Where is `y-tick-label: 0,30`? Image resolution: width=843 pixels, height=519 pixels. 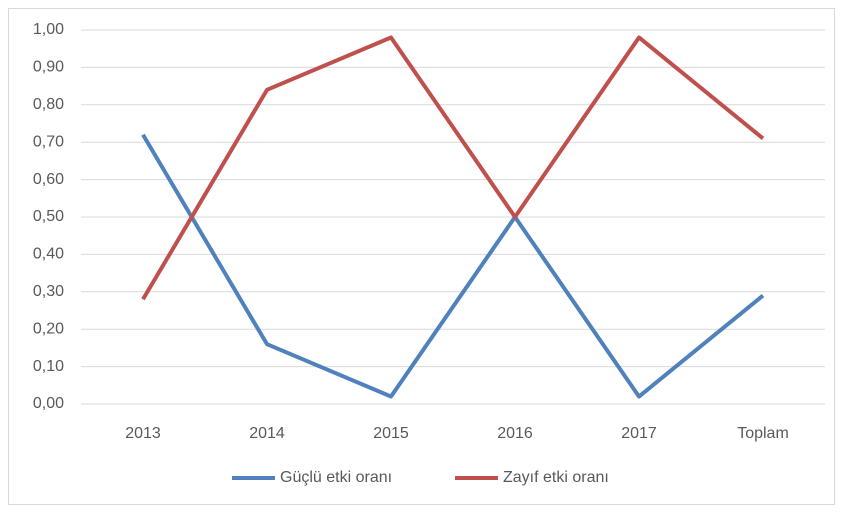
y-tick-label: 0,30 is located at coordinates (48, 291).